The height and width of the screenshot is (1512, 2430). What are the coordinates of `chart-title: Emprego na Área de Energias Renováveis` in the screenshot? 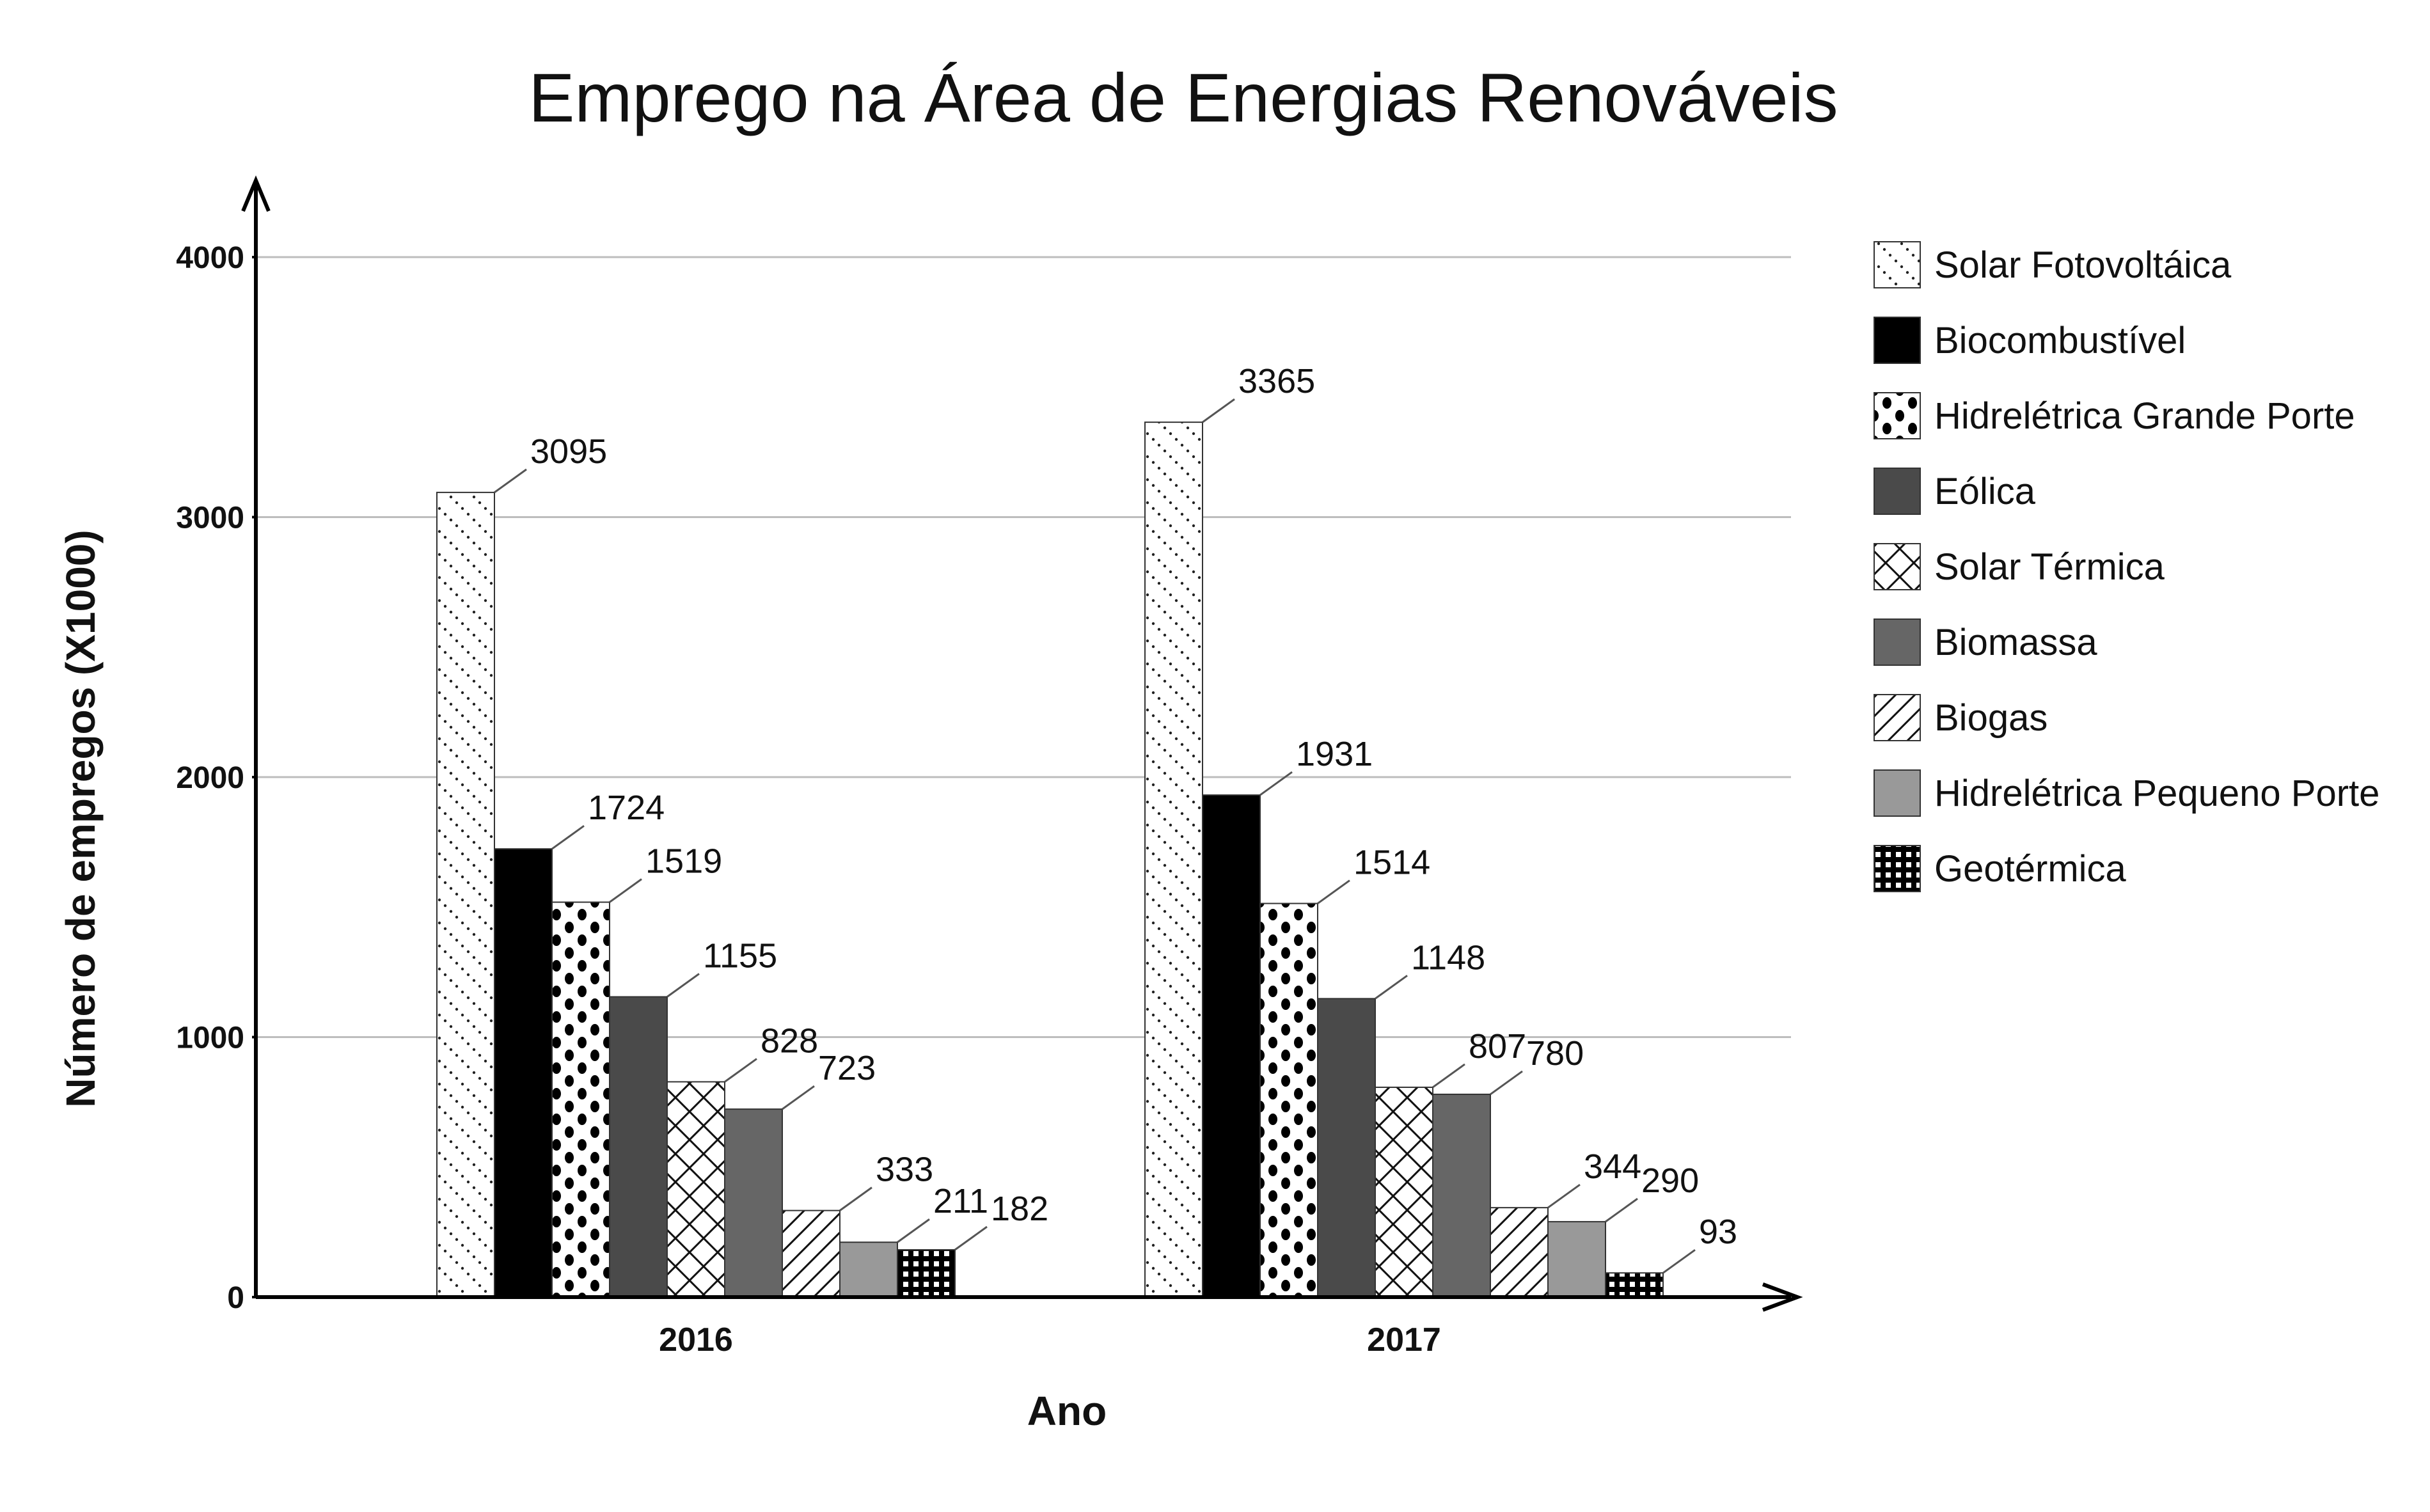 It's located at (1183, 98).